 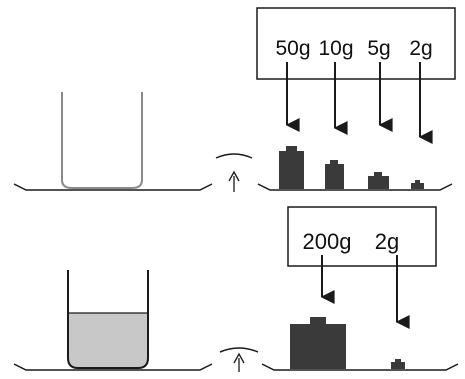 What do you see at coordinates (398, 365) in the screenshot?
I see `weight-2g-bottom` at bounding box center [398, 365].